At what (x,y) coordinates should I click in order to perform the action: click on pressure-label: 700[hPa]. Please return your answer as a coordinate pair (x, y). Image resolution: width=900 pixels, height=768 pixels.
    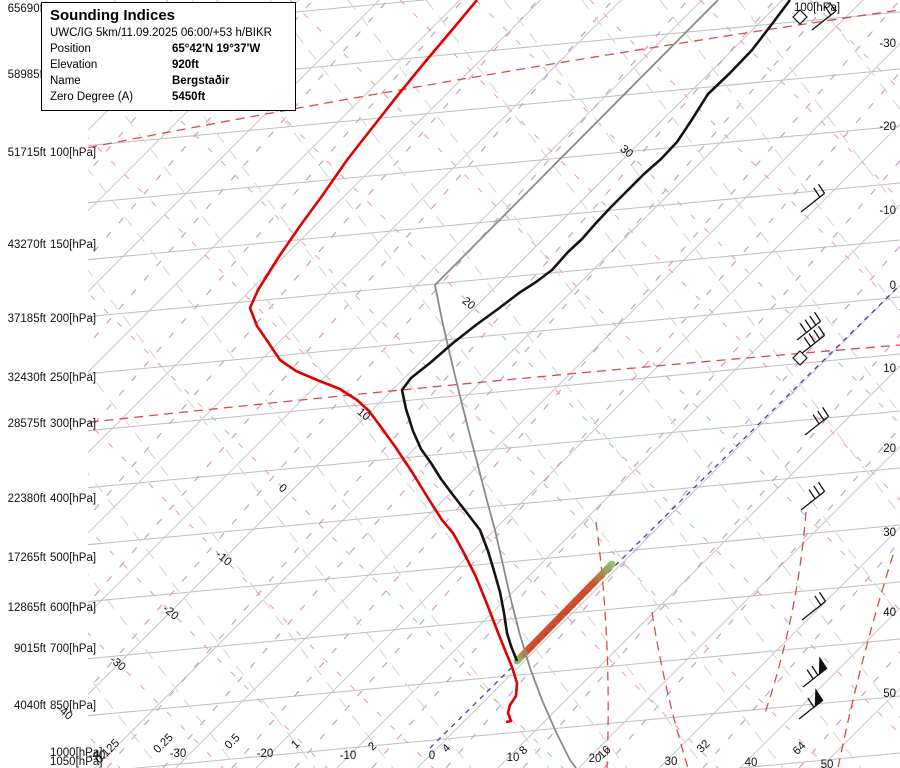
    Looking at the image, I should click on (73, 649).